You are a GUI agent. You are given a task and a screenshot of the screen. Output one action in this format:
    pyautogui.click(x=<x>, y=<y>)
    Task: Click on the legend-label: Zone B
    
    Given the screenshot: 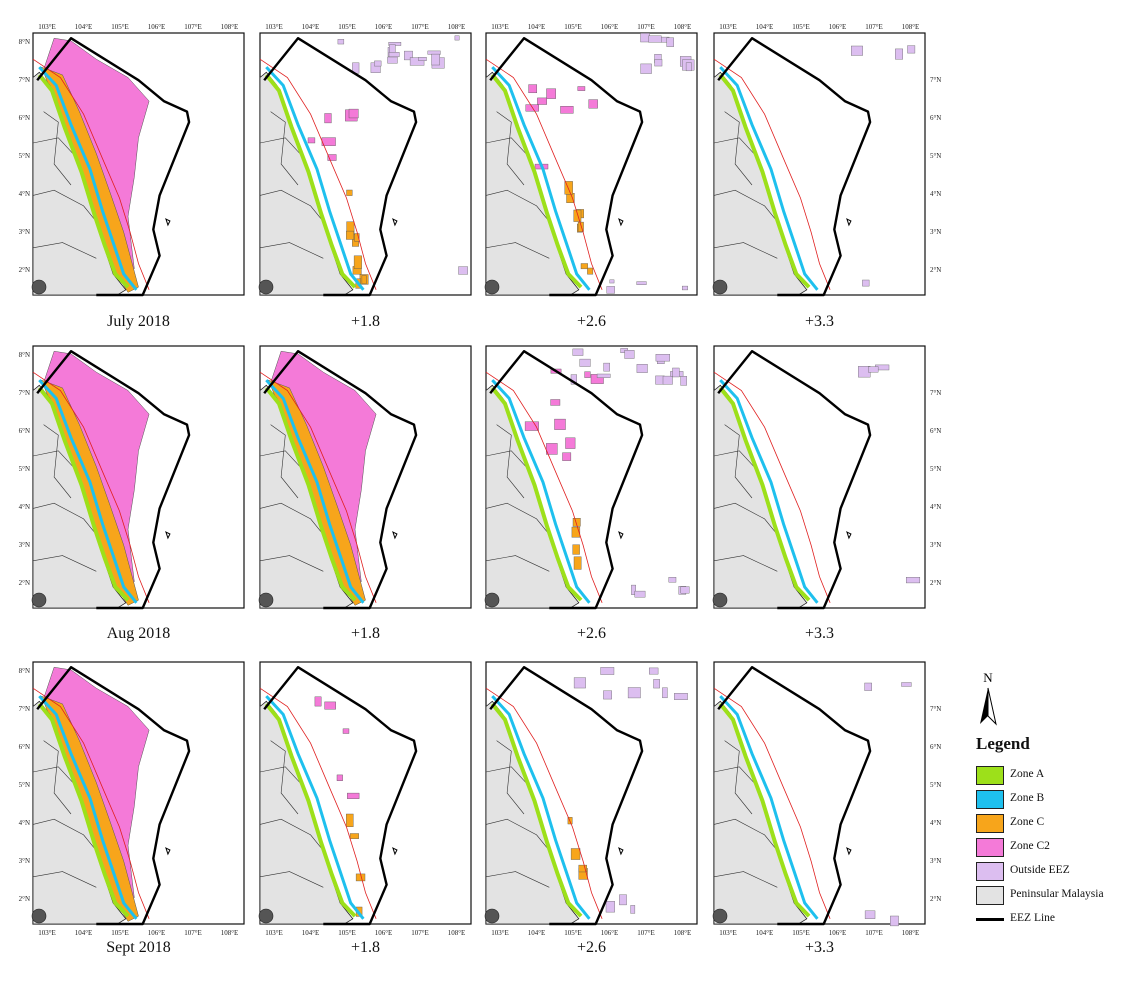 What is the action you would take?
    pyautogui.click(x=1027, y=798)
    